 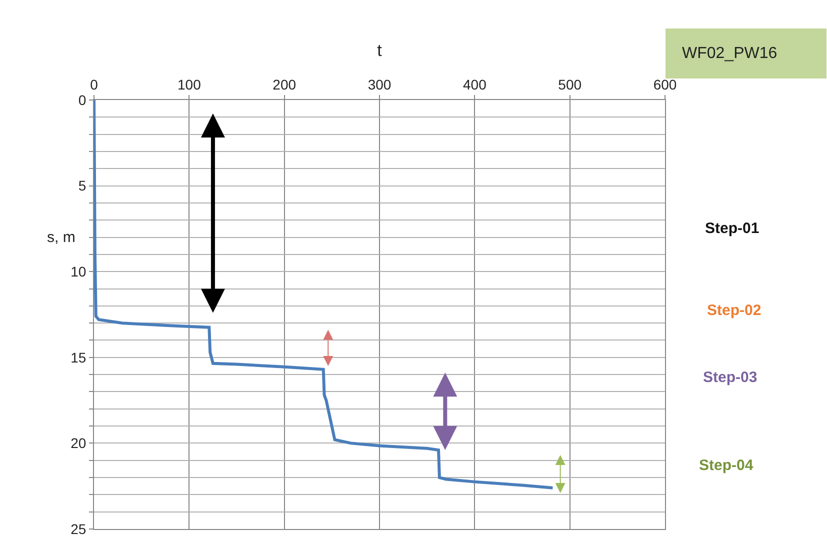 I want to click on y-tick-label: 20, so click(x=78, y=443).